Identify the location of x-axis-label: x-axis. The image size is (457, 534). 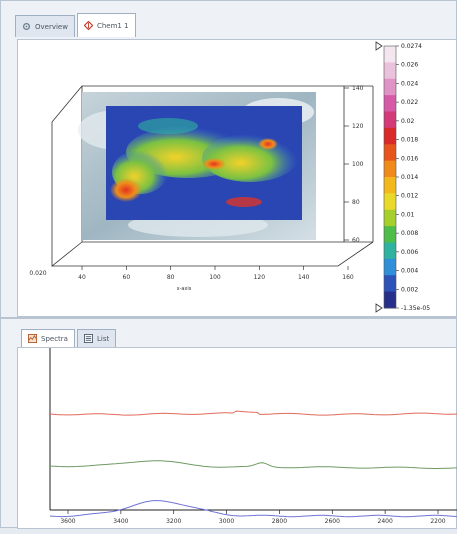
(184, 289).